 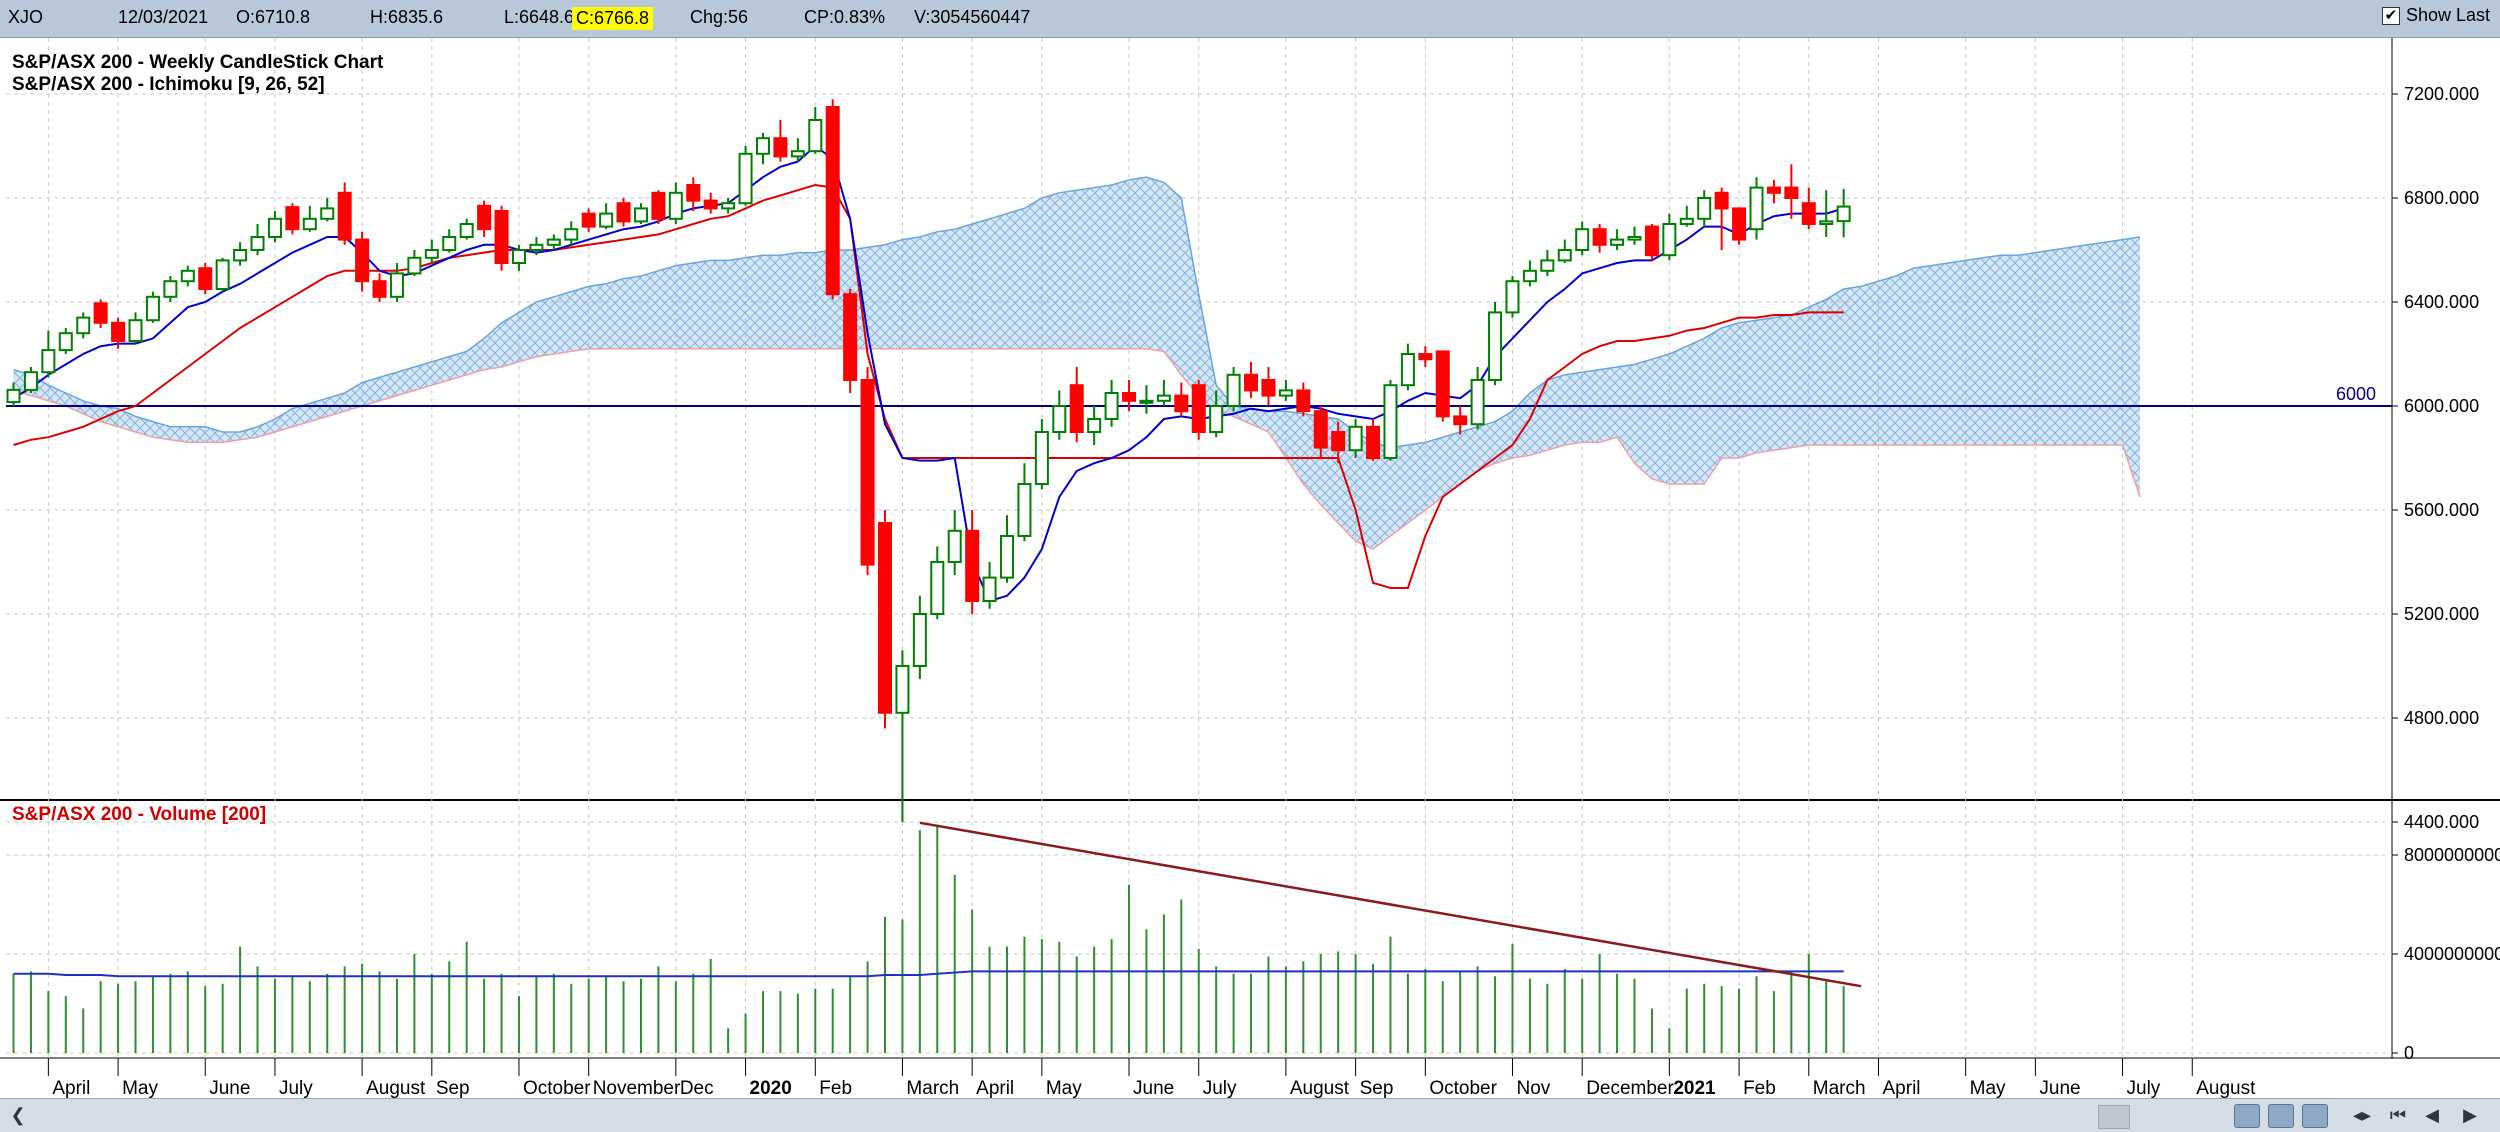 What do you see at coordinates (719, 17) in the screenshot?
I see `change-label: Chg:56` at bounding box center [719, 17].